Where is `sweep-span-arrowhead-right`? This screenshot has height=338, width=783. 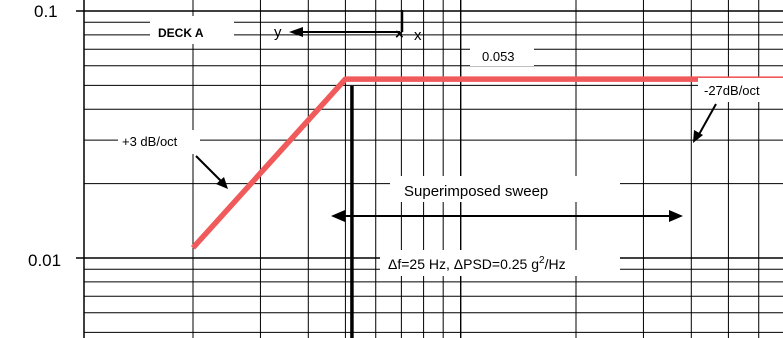 sweep-span-arrowhead-right is located at coordinates (676, 216).